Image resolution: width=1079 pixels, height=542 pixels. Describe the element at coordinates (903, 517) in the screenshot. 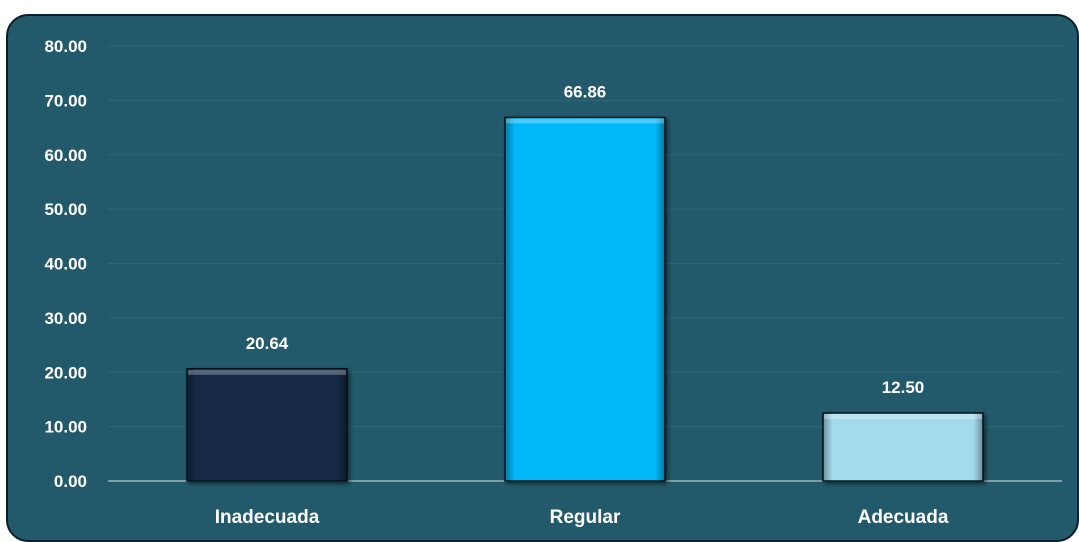

I see `x-category-label: Adecuada` at that location.